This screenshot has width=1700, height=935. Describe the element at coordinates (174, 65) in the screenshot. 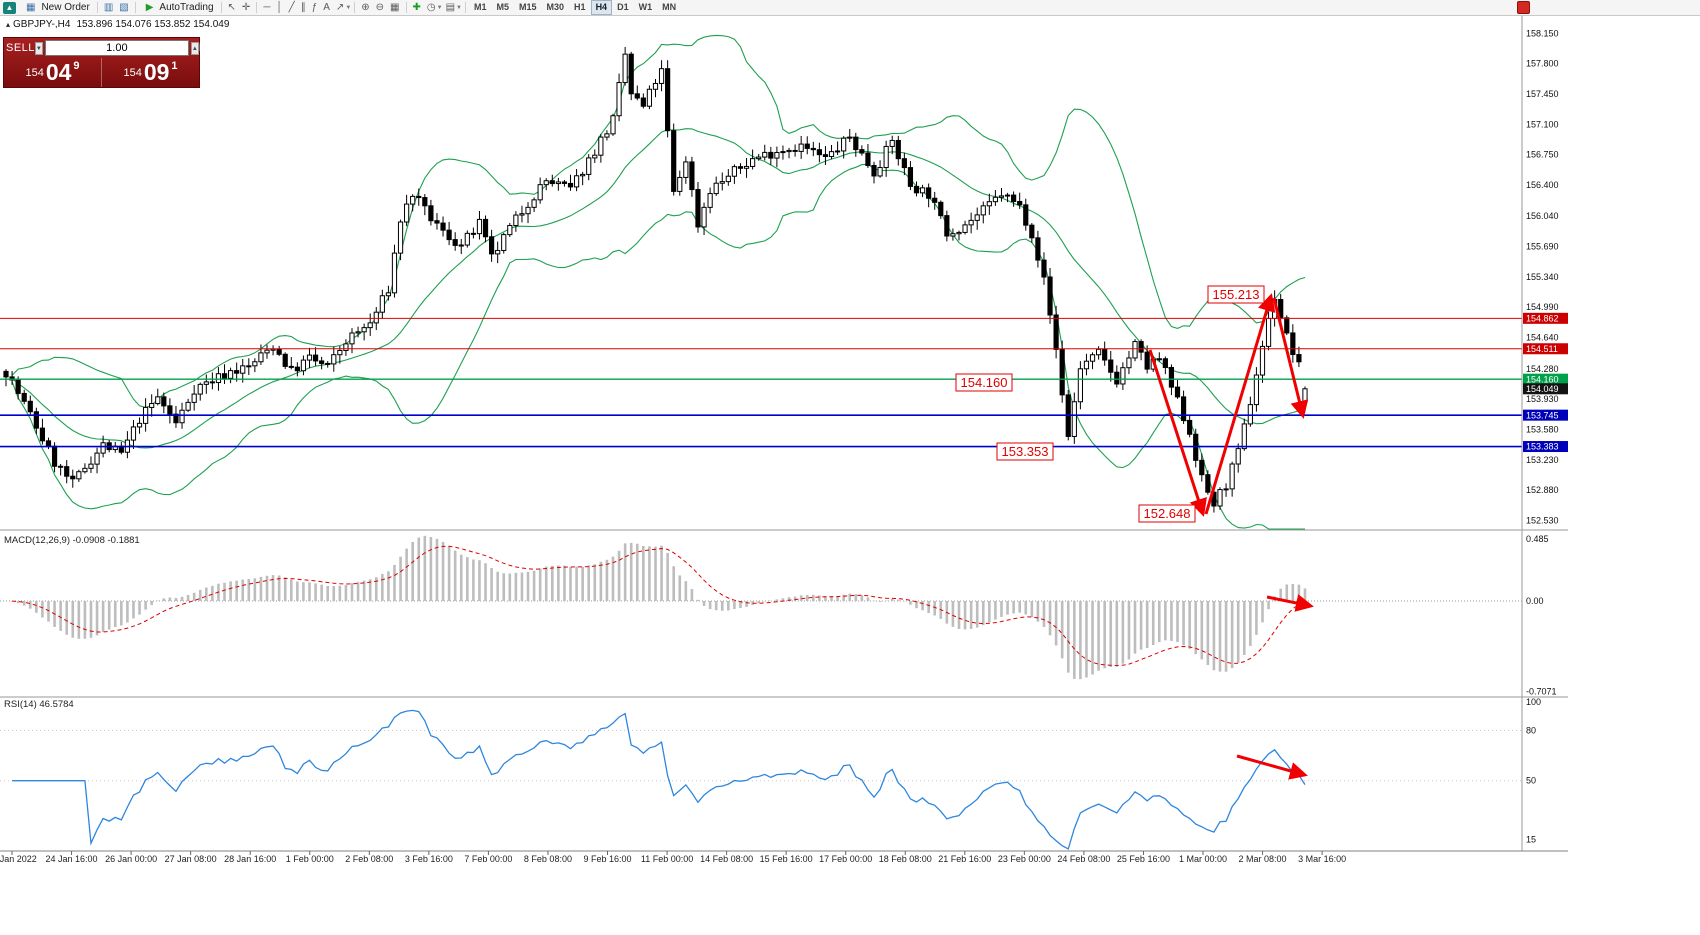

I see `buy-price-frac: 1` at that location.